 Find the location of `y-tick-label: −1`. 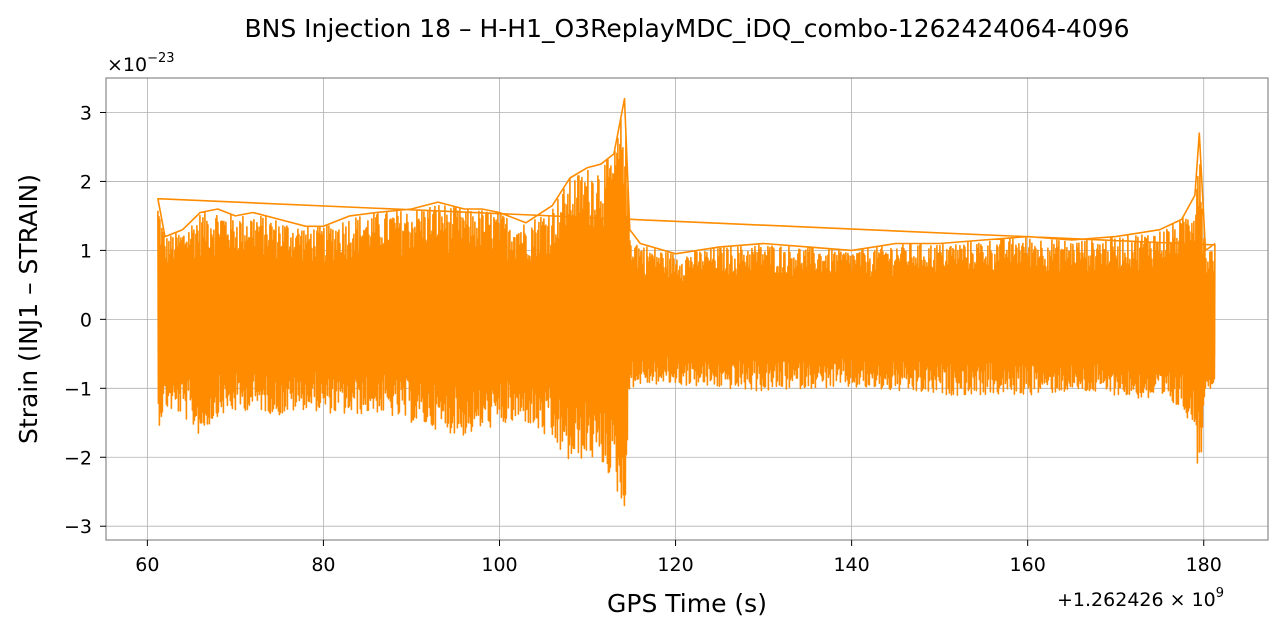

y-tick-label: −1 is located at coordinates (78, 389).